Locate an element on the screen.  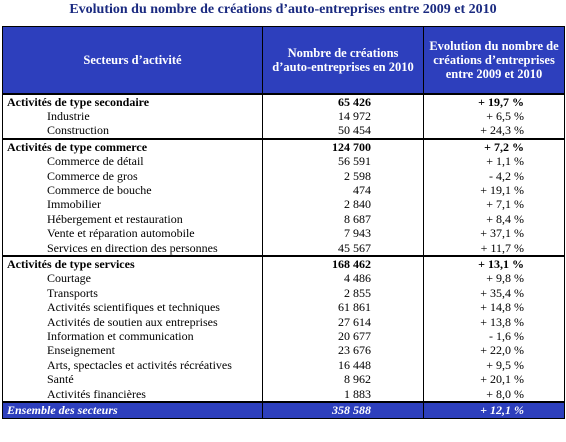
sector-cell: Information et communication is located at coordinates (132, 336).